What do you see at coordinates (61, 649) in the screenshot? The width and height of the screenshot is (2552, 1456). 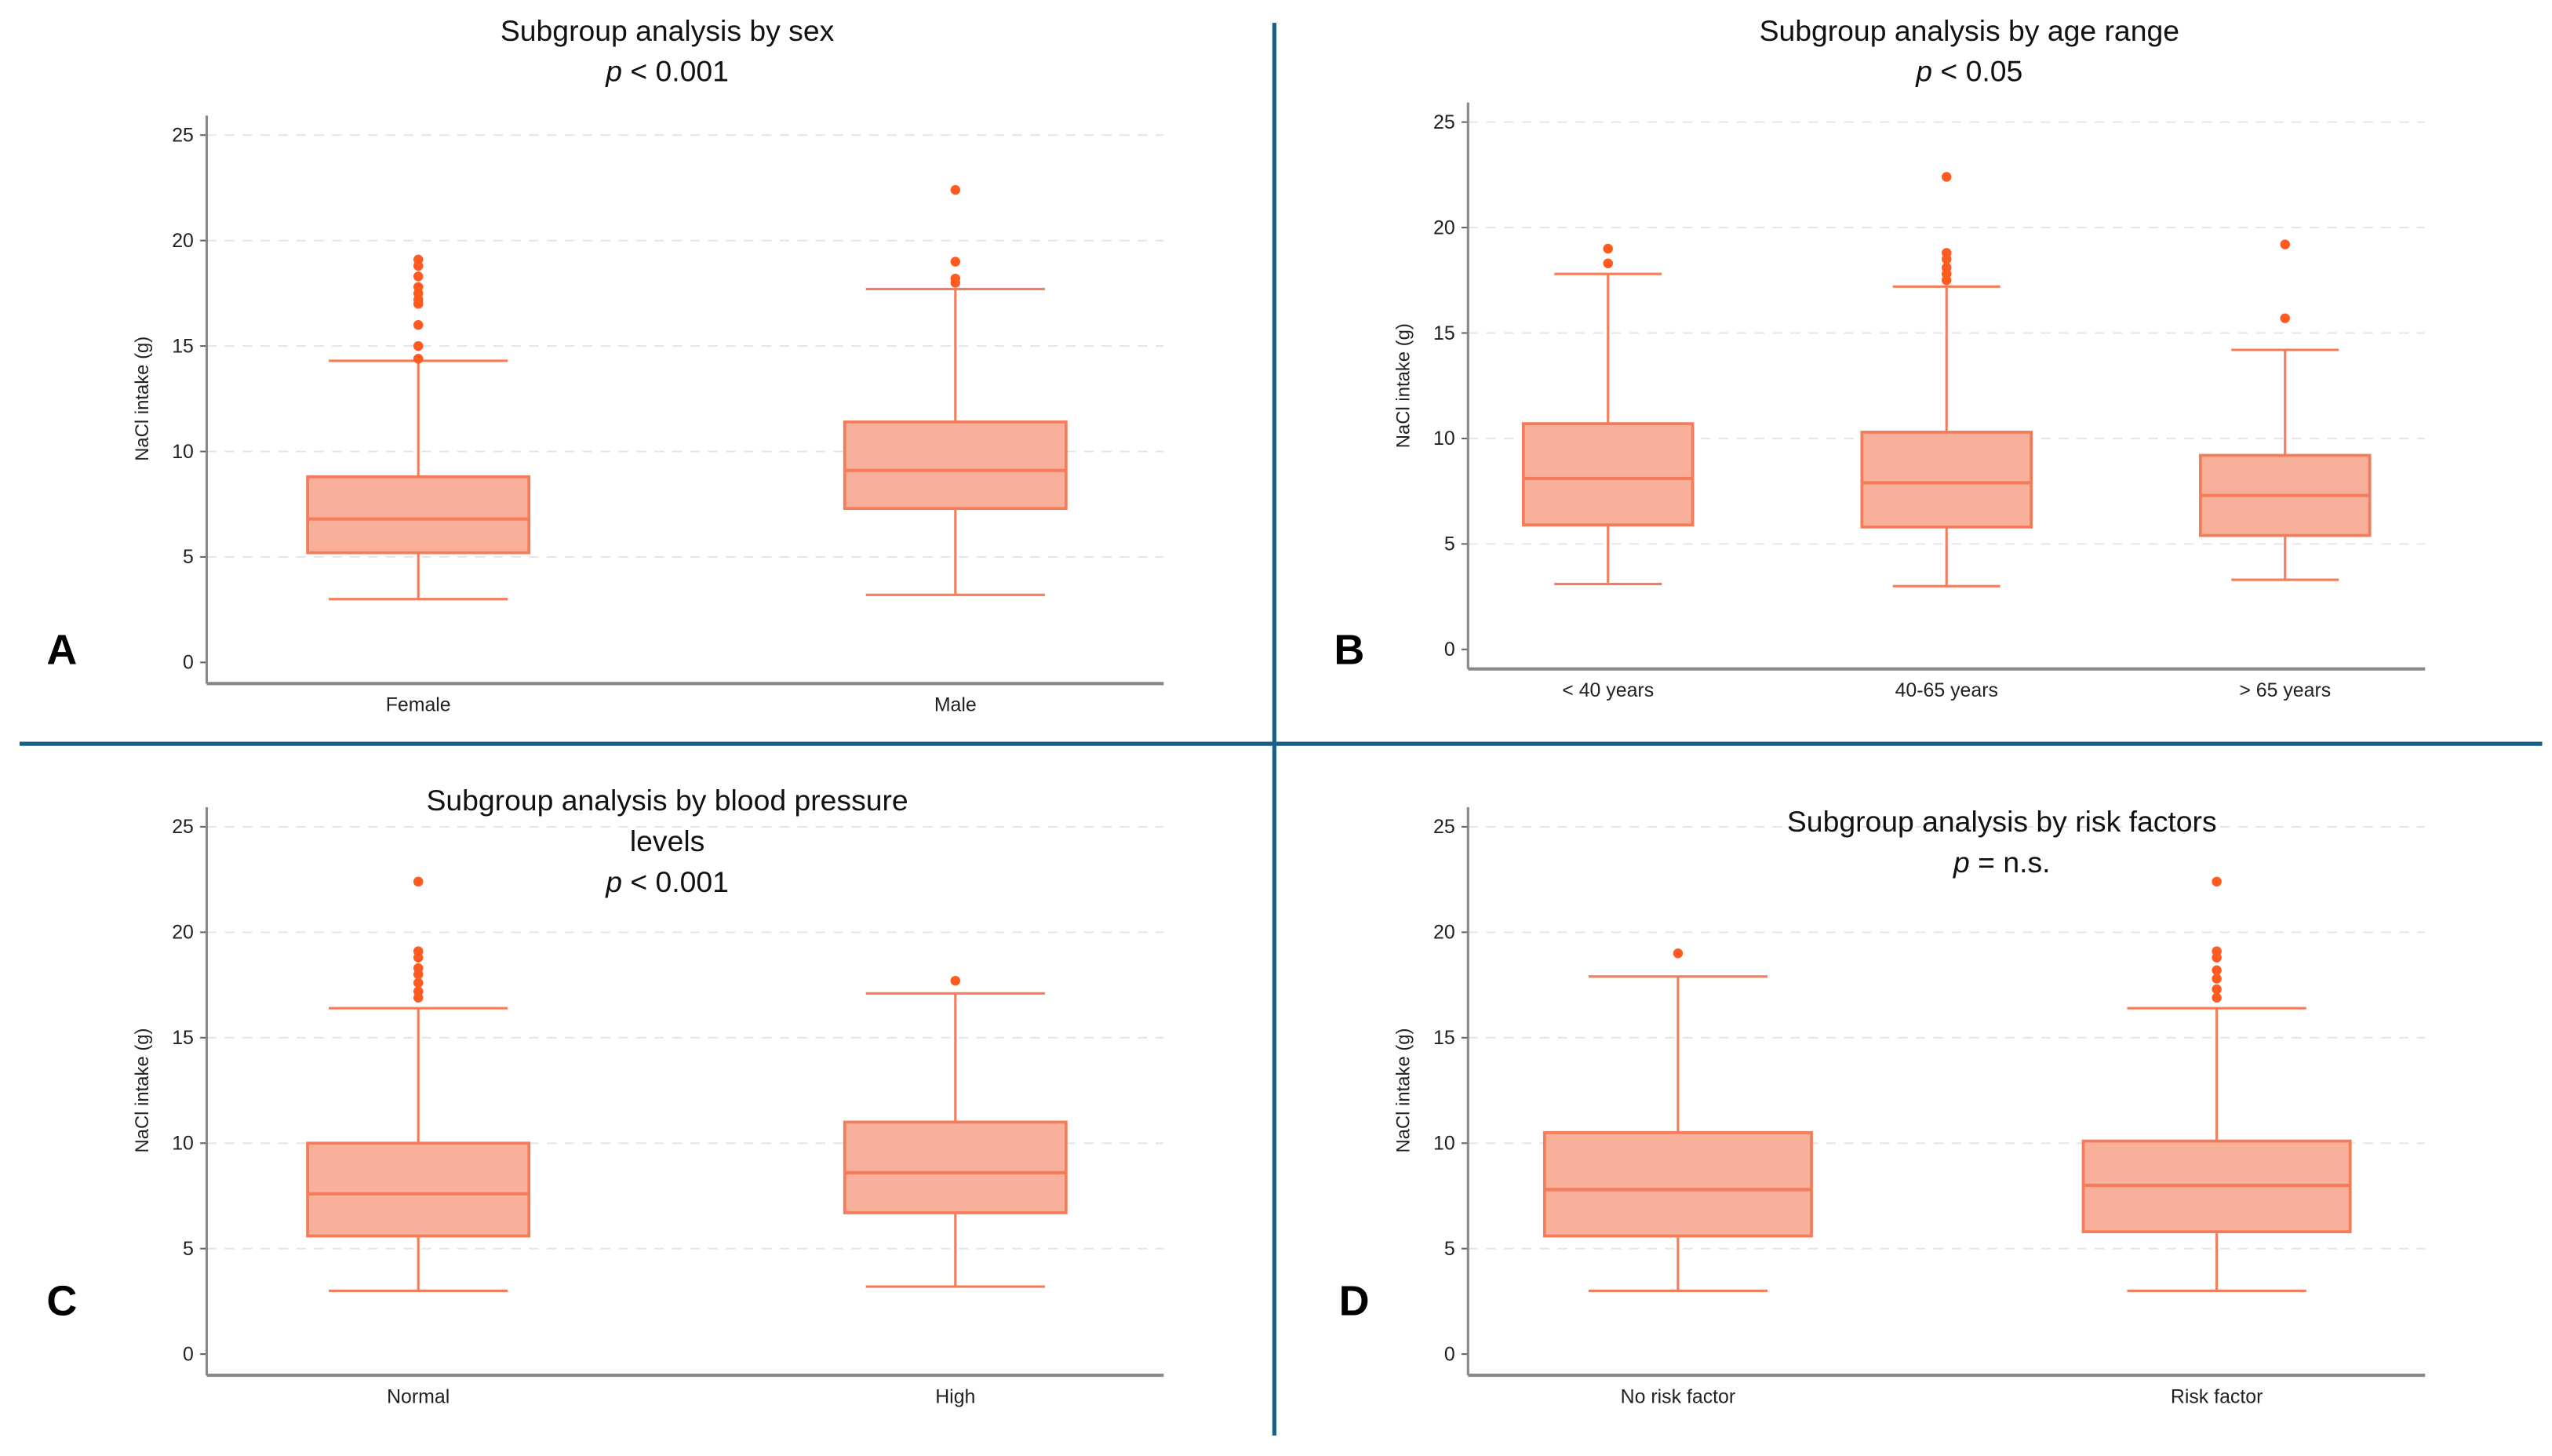 I see `panel-label: A` at bounding box center [61, 649].